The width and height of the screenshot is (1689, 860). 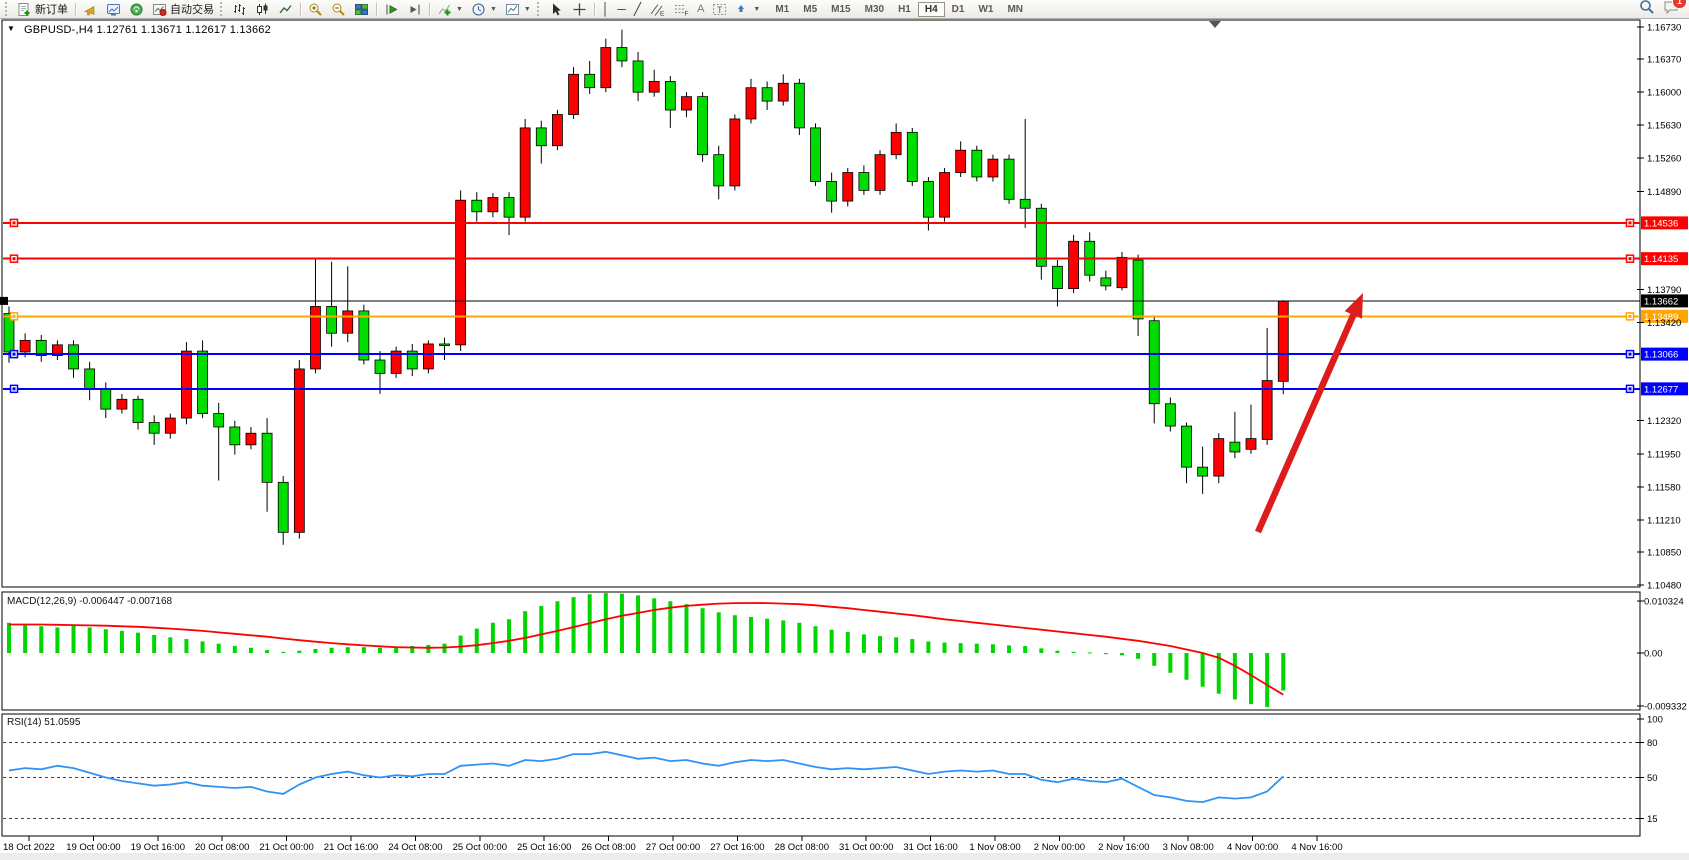 What do you see at coordinates (662, 13) in the screenshot?
I see `svg-text: E` at bounding box center [662, 13].